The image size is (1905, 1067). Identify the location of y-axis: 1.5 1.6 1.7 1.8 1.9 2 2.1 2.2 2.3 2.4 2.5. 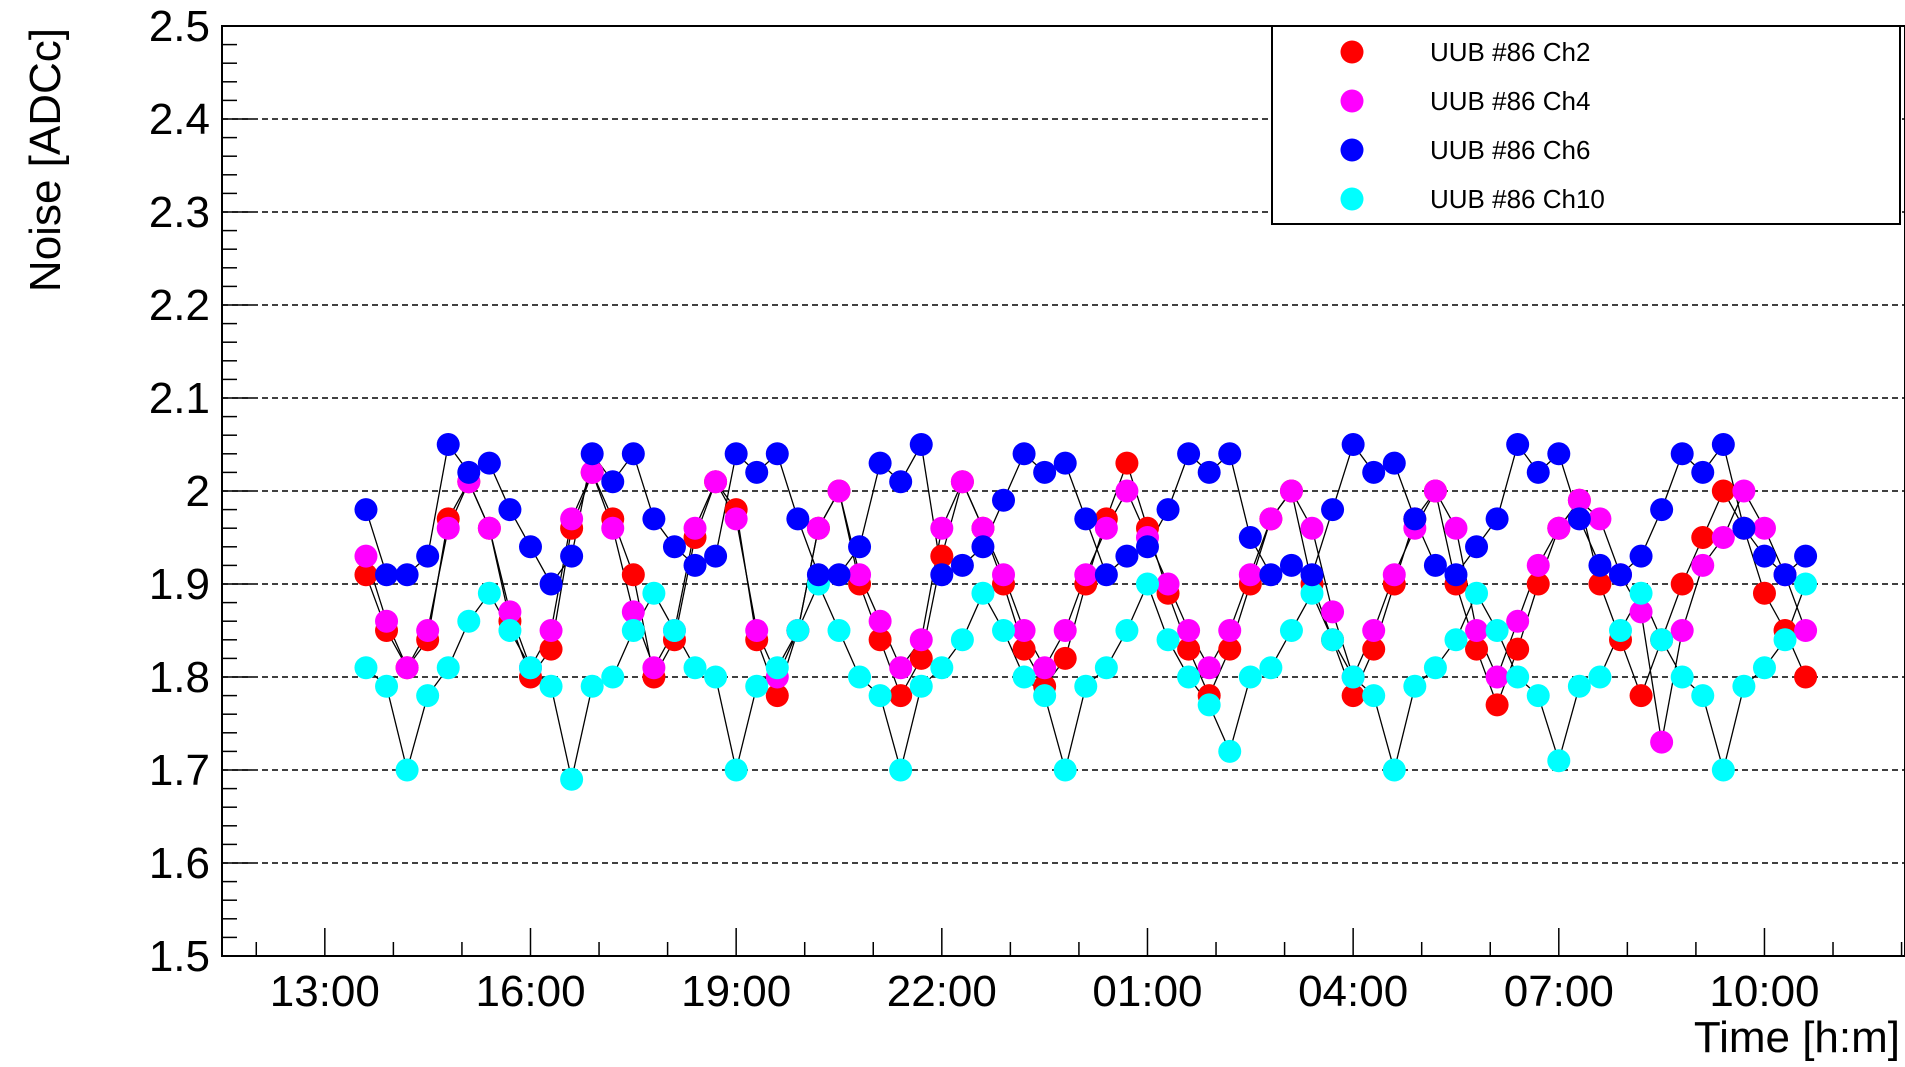
(200, 491).